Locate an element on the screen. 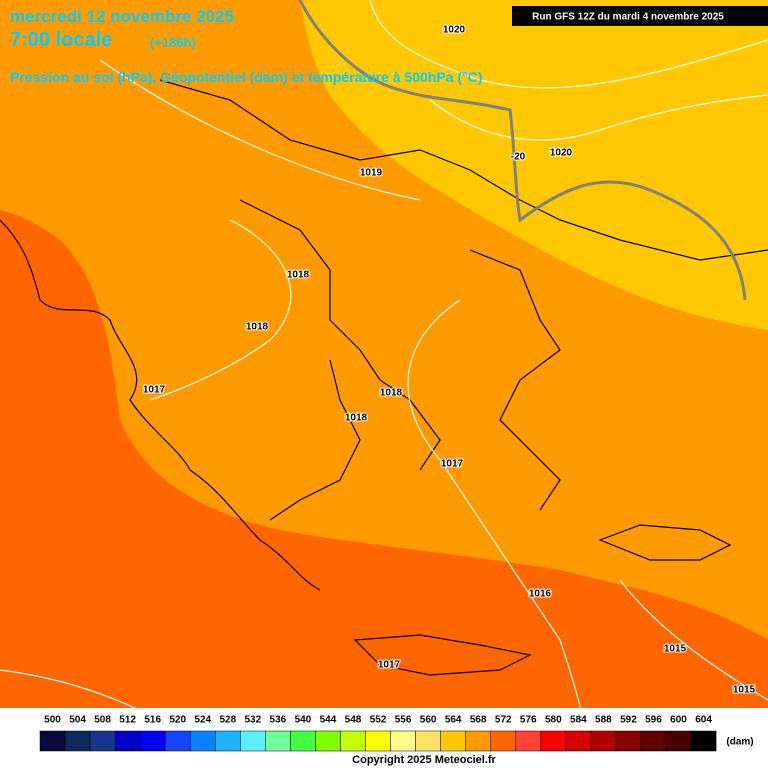  colorbar-label: 528 is located at coordinates (227, 720).